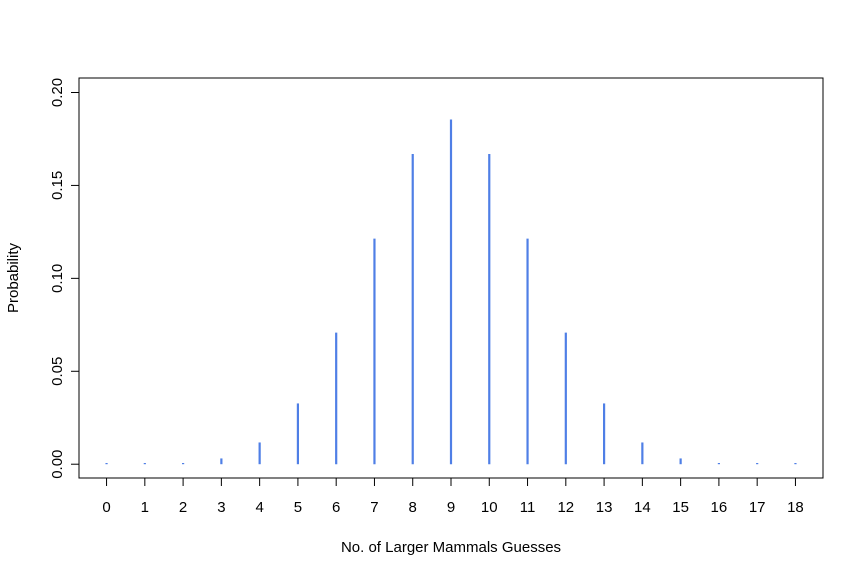 This screenshot has width=864, height=576. Describe the element at coordinates (680, 507) in the screenshot. I see `x-tick-label-15: 15` at that location.